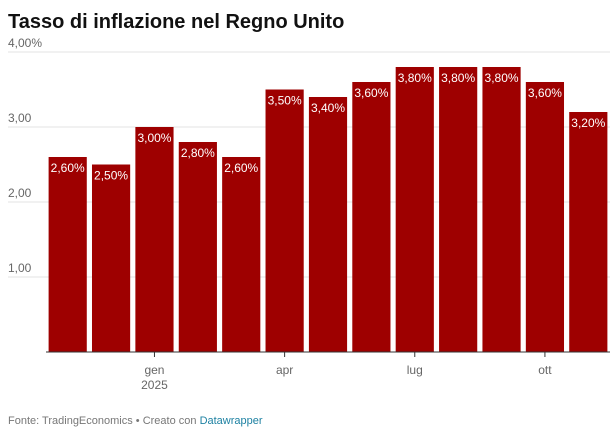 Image resolution: width=616 pixels, height=434 pixels. Describe the element at coordinates (20, 118) in the screenshot. I see `y-tick-label: 3,00` at that location.